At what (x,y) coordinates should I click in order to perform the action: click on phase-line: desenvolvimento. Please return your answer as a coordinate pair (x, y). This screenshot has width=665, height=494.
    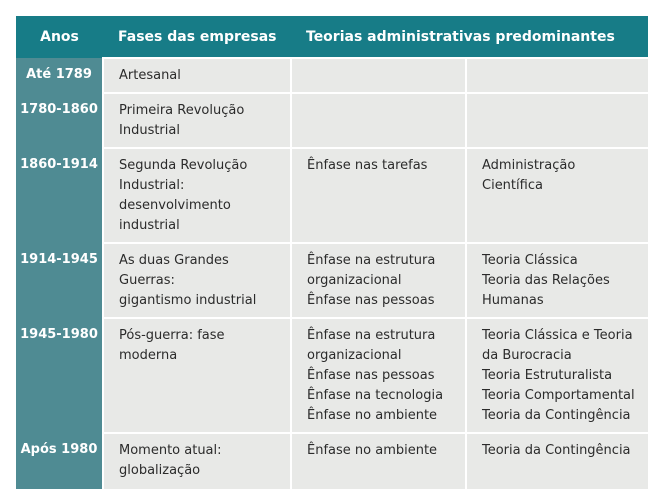
    Looking at the image, I should click on (175, 205).